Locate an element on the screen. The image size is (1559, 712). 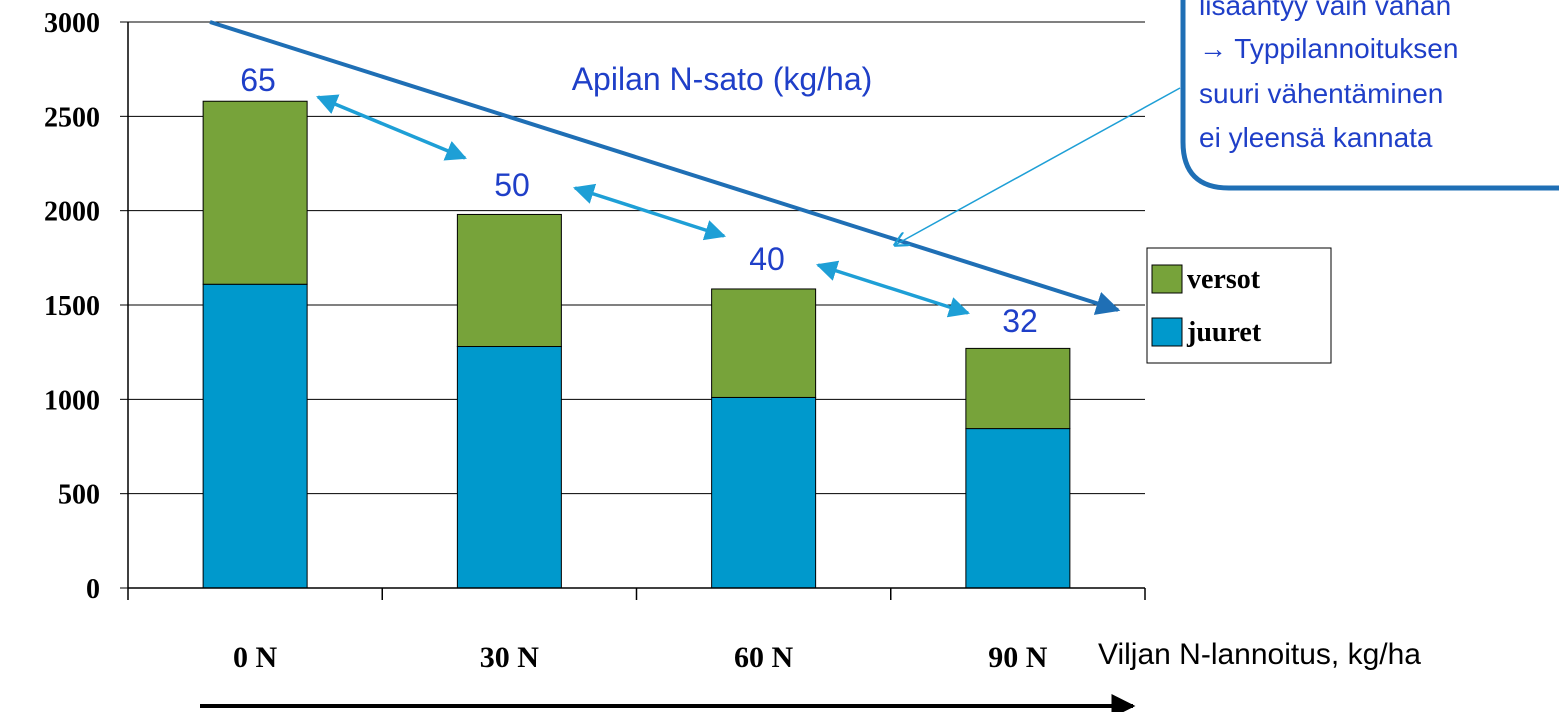
callout-line-3: suuri vähentäminen is located at coordinates (1321, 93).